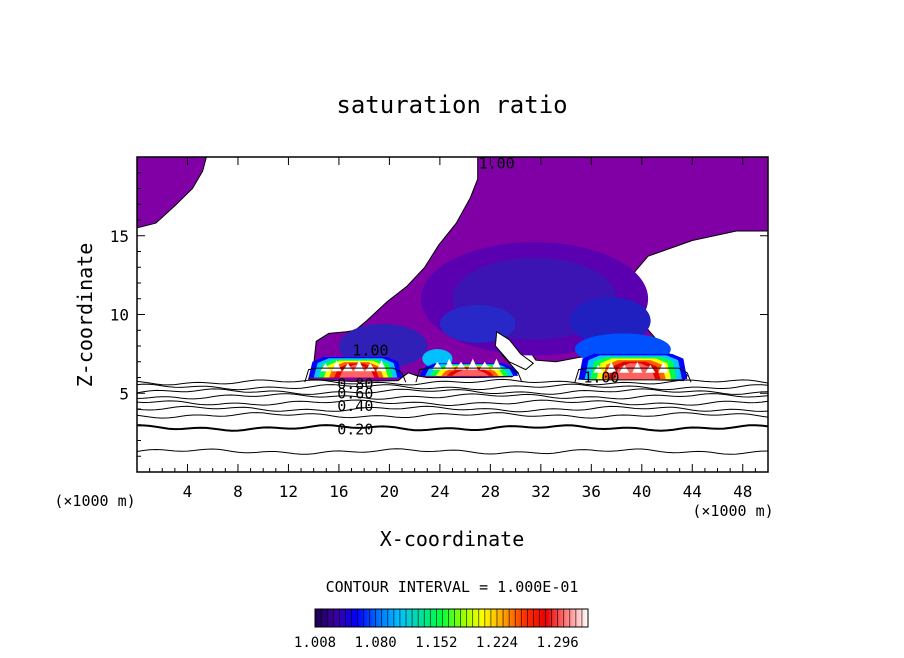 The height and width of the screenshot is (658, 904). What do you see at coordinates (497, 643) in the screenshot?
I see `colorbar-tick-label: 1.224` at bounding box center [497, 643].